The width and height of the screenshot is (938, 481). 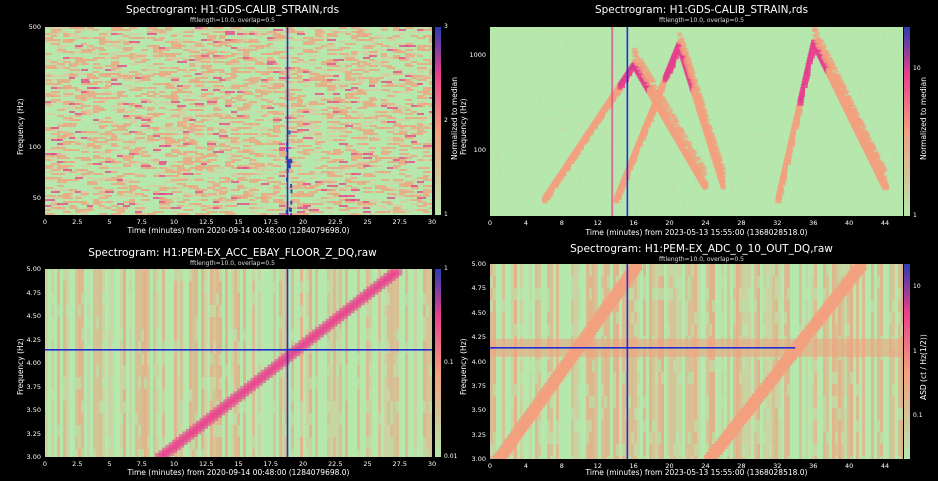 I want to click on colorbar-label: ASD (ct / Hz(1/2)), so click(x=923, y=367).